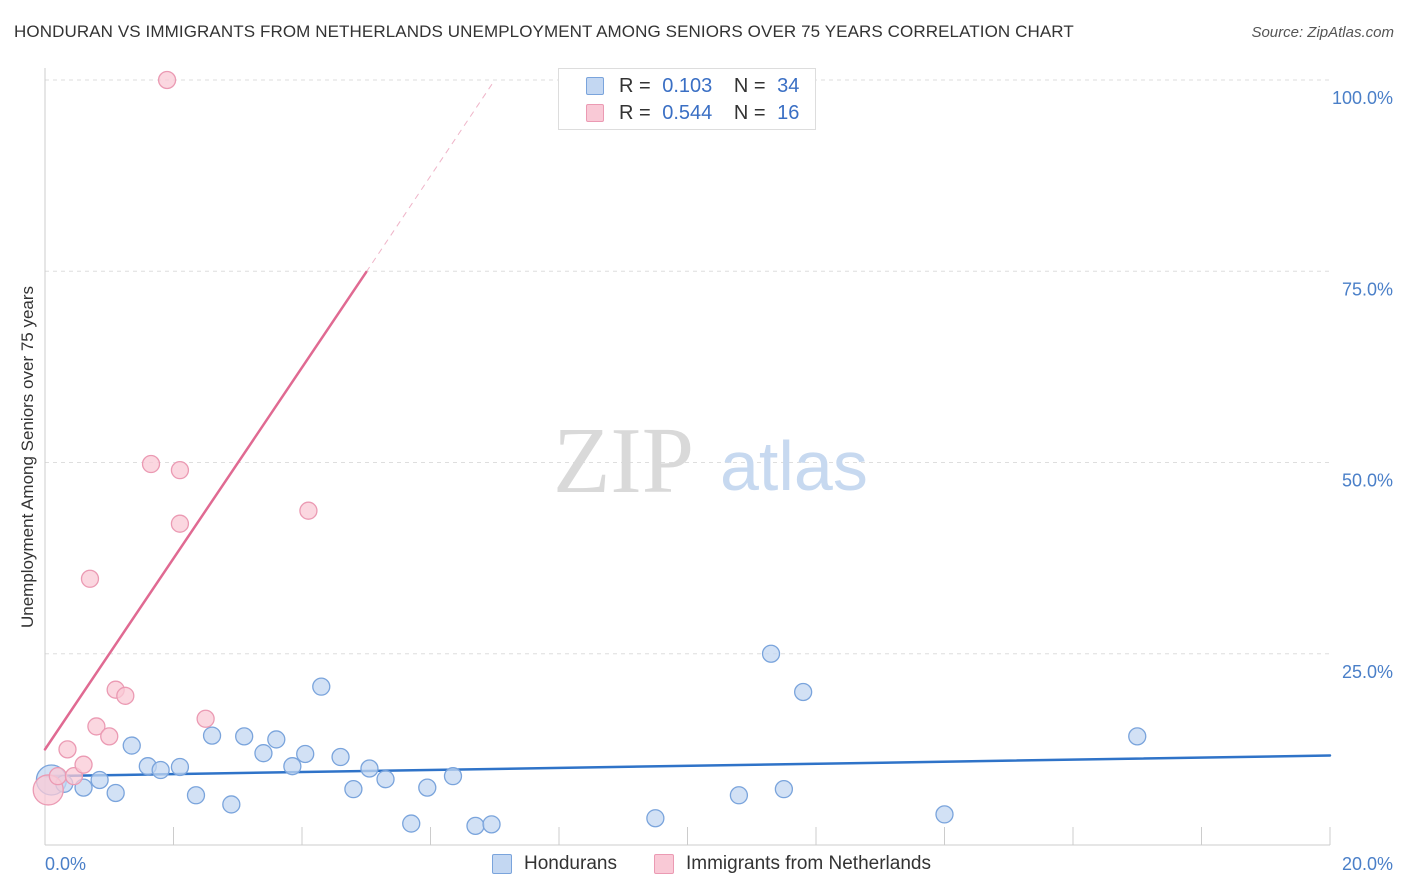 This screenshot has height=892, width=1406. I want to click on stats-r-value: 0.544, so click(687, 113).